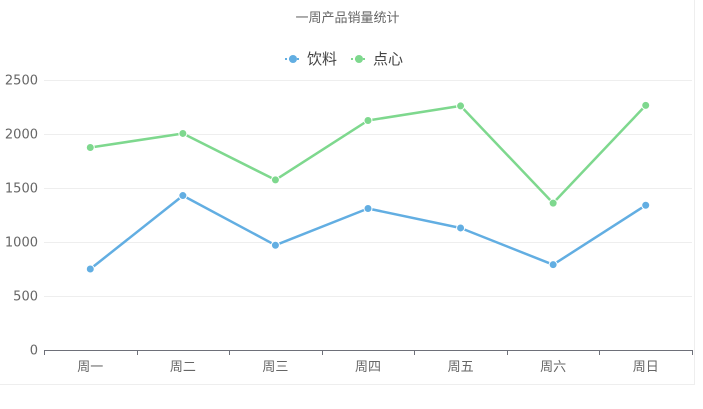 Image resolution: width=703 pixels, height=409 pixels. I want to click on legend-item-2: 点心, so click(377, 59).